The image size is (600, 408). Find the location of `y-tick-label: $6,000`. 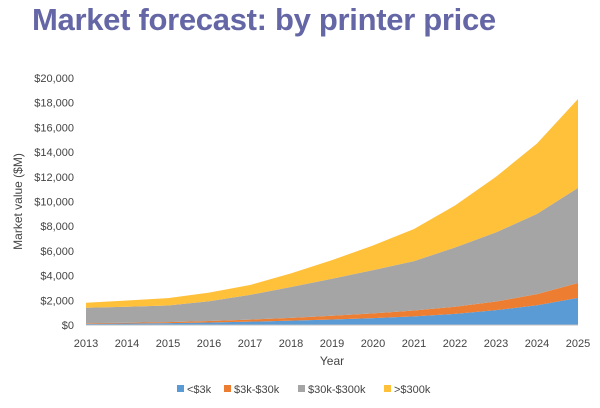

y-tick-label: $6,000 is located at coordinates (57, 252).